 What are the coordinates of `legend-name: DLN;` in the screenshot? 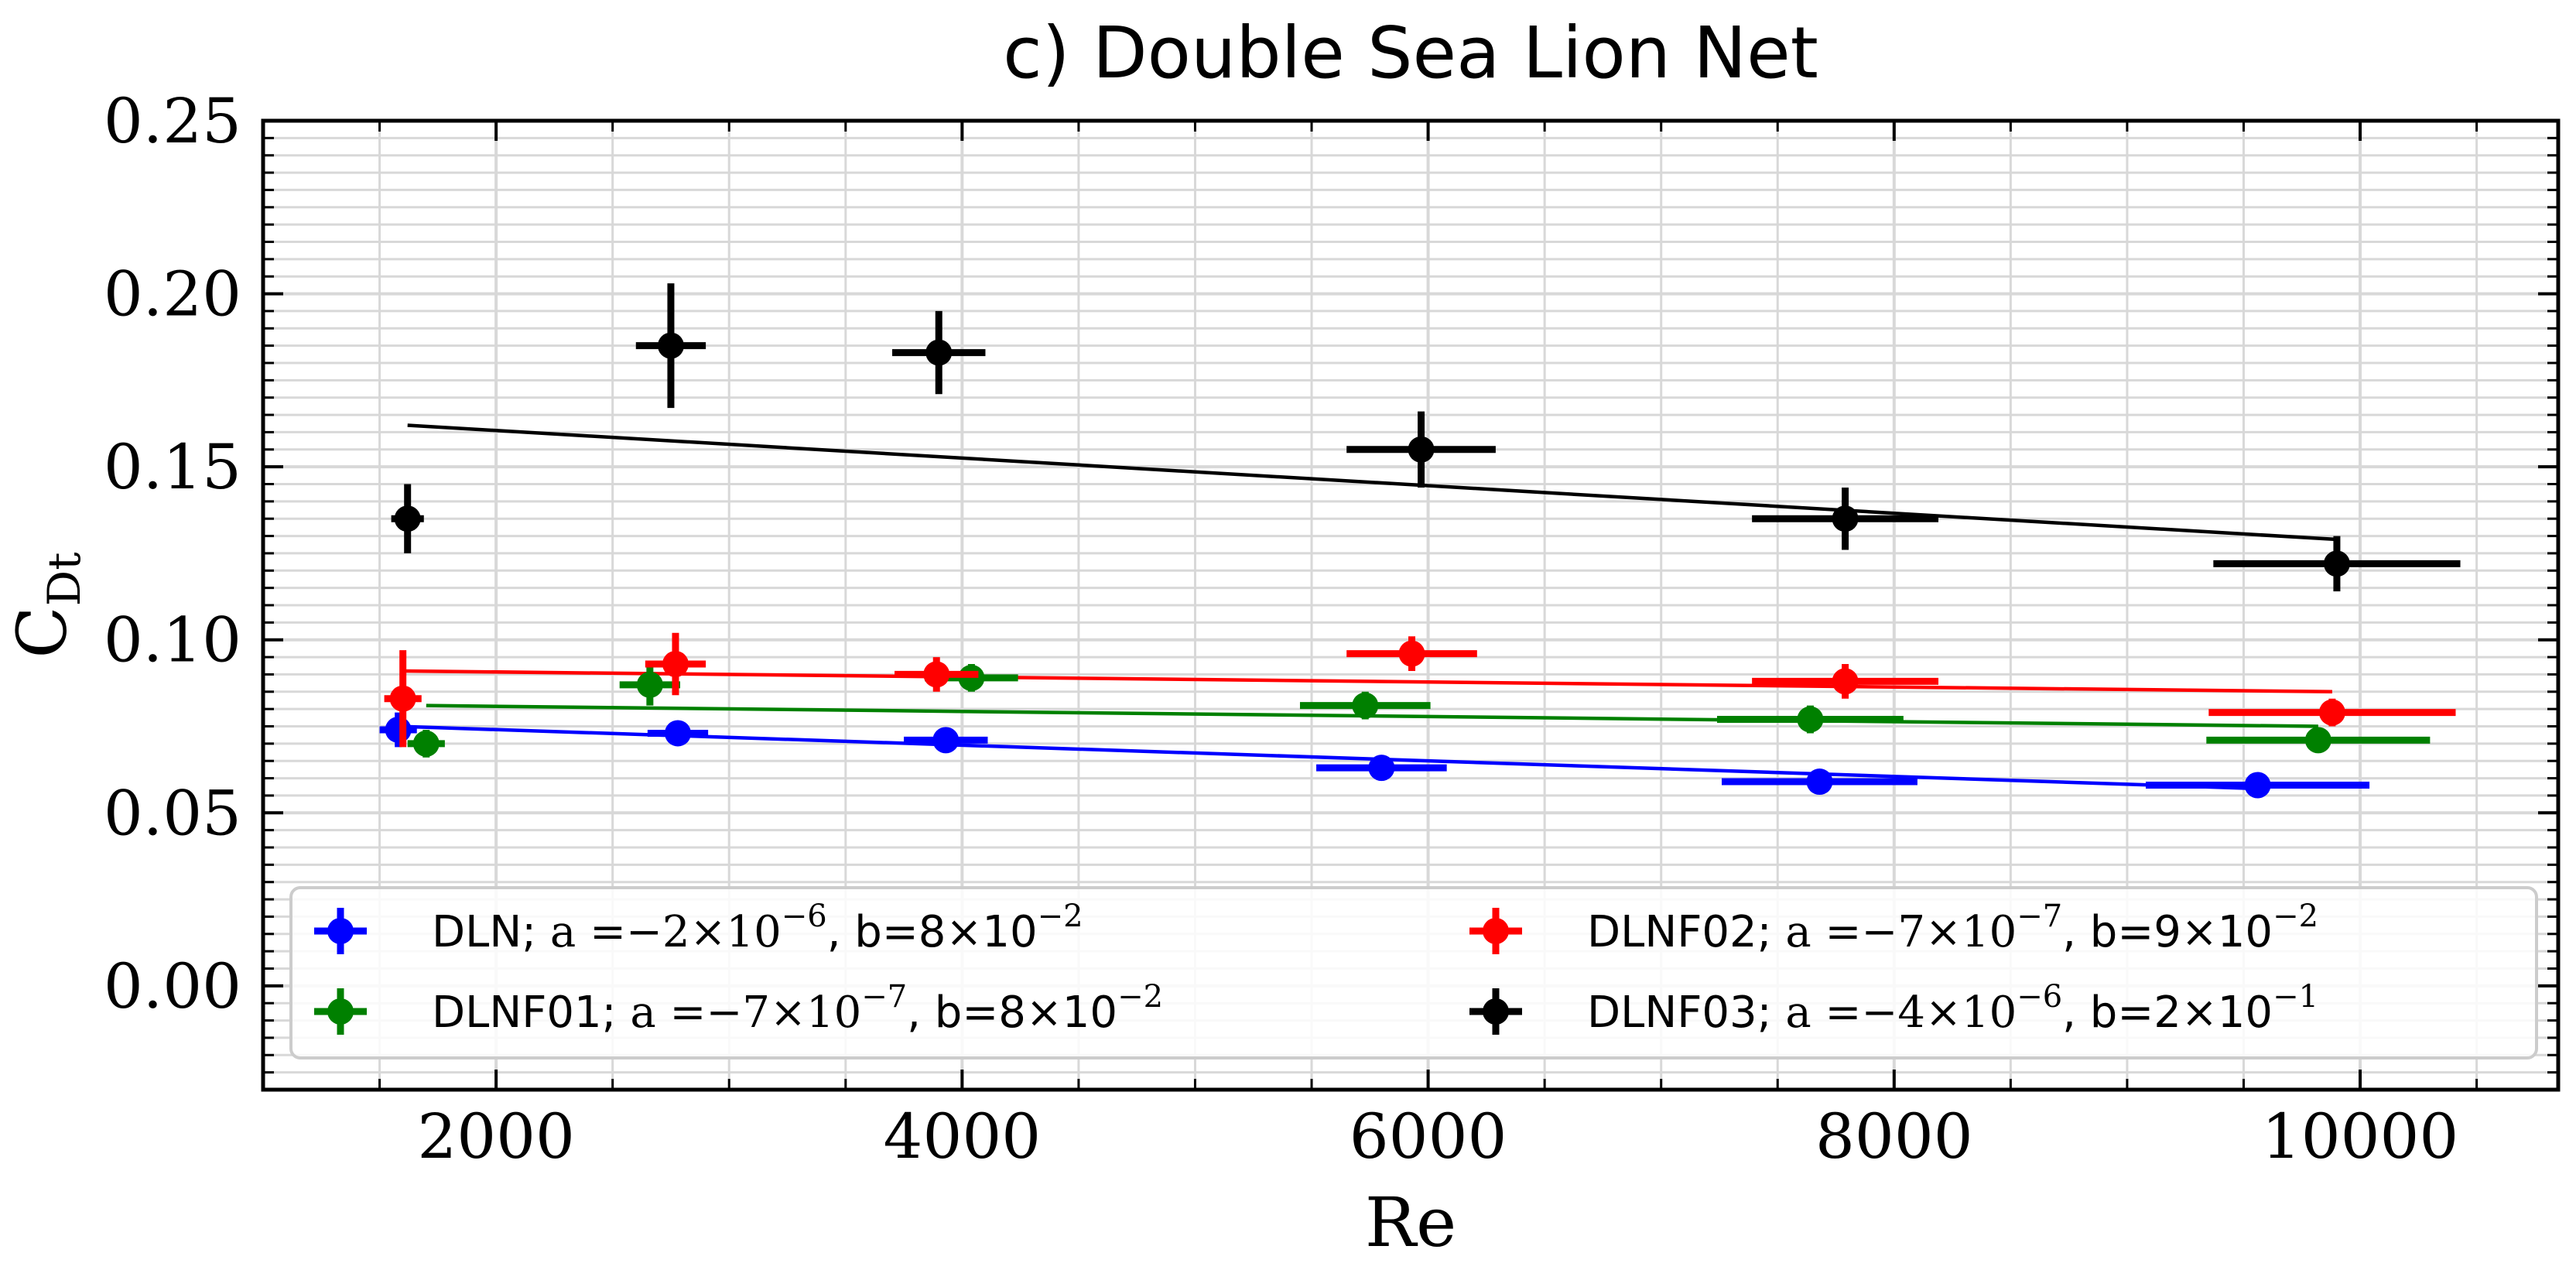 It's located at (491, 932).